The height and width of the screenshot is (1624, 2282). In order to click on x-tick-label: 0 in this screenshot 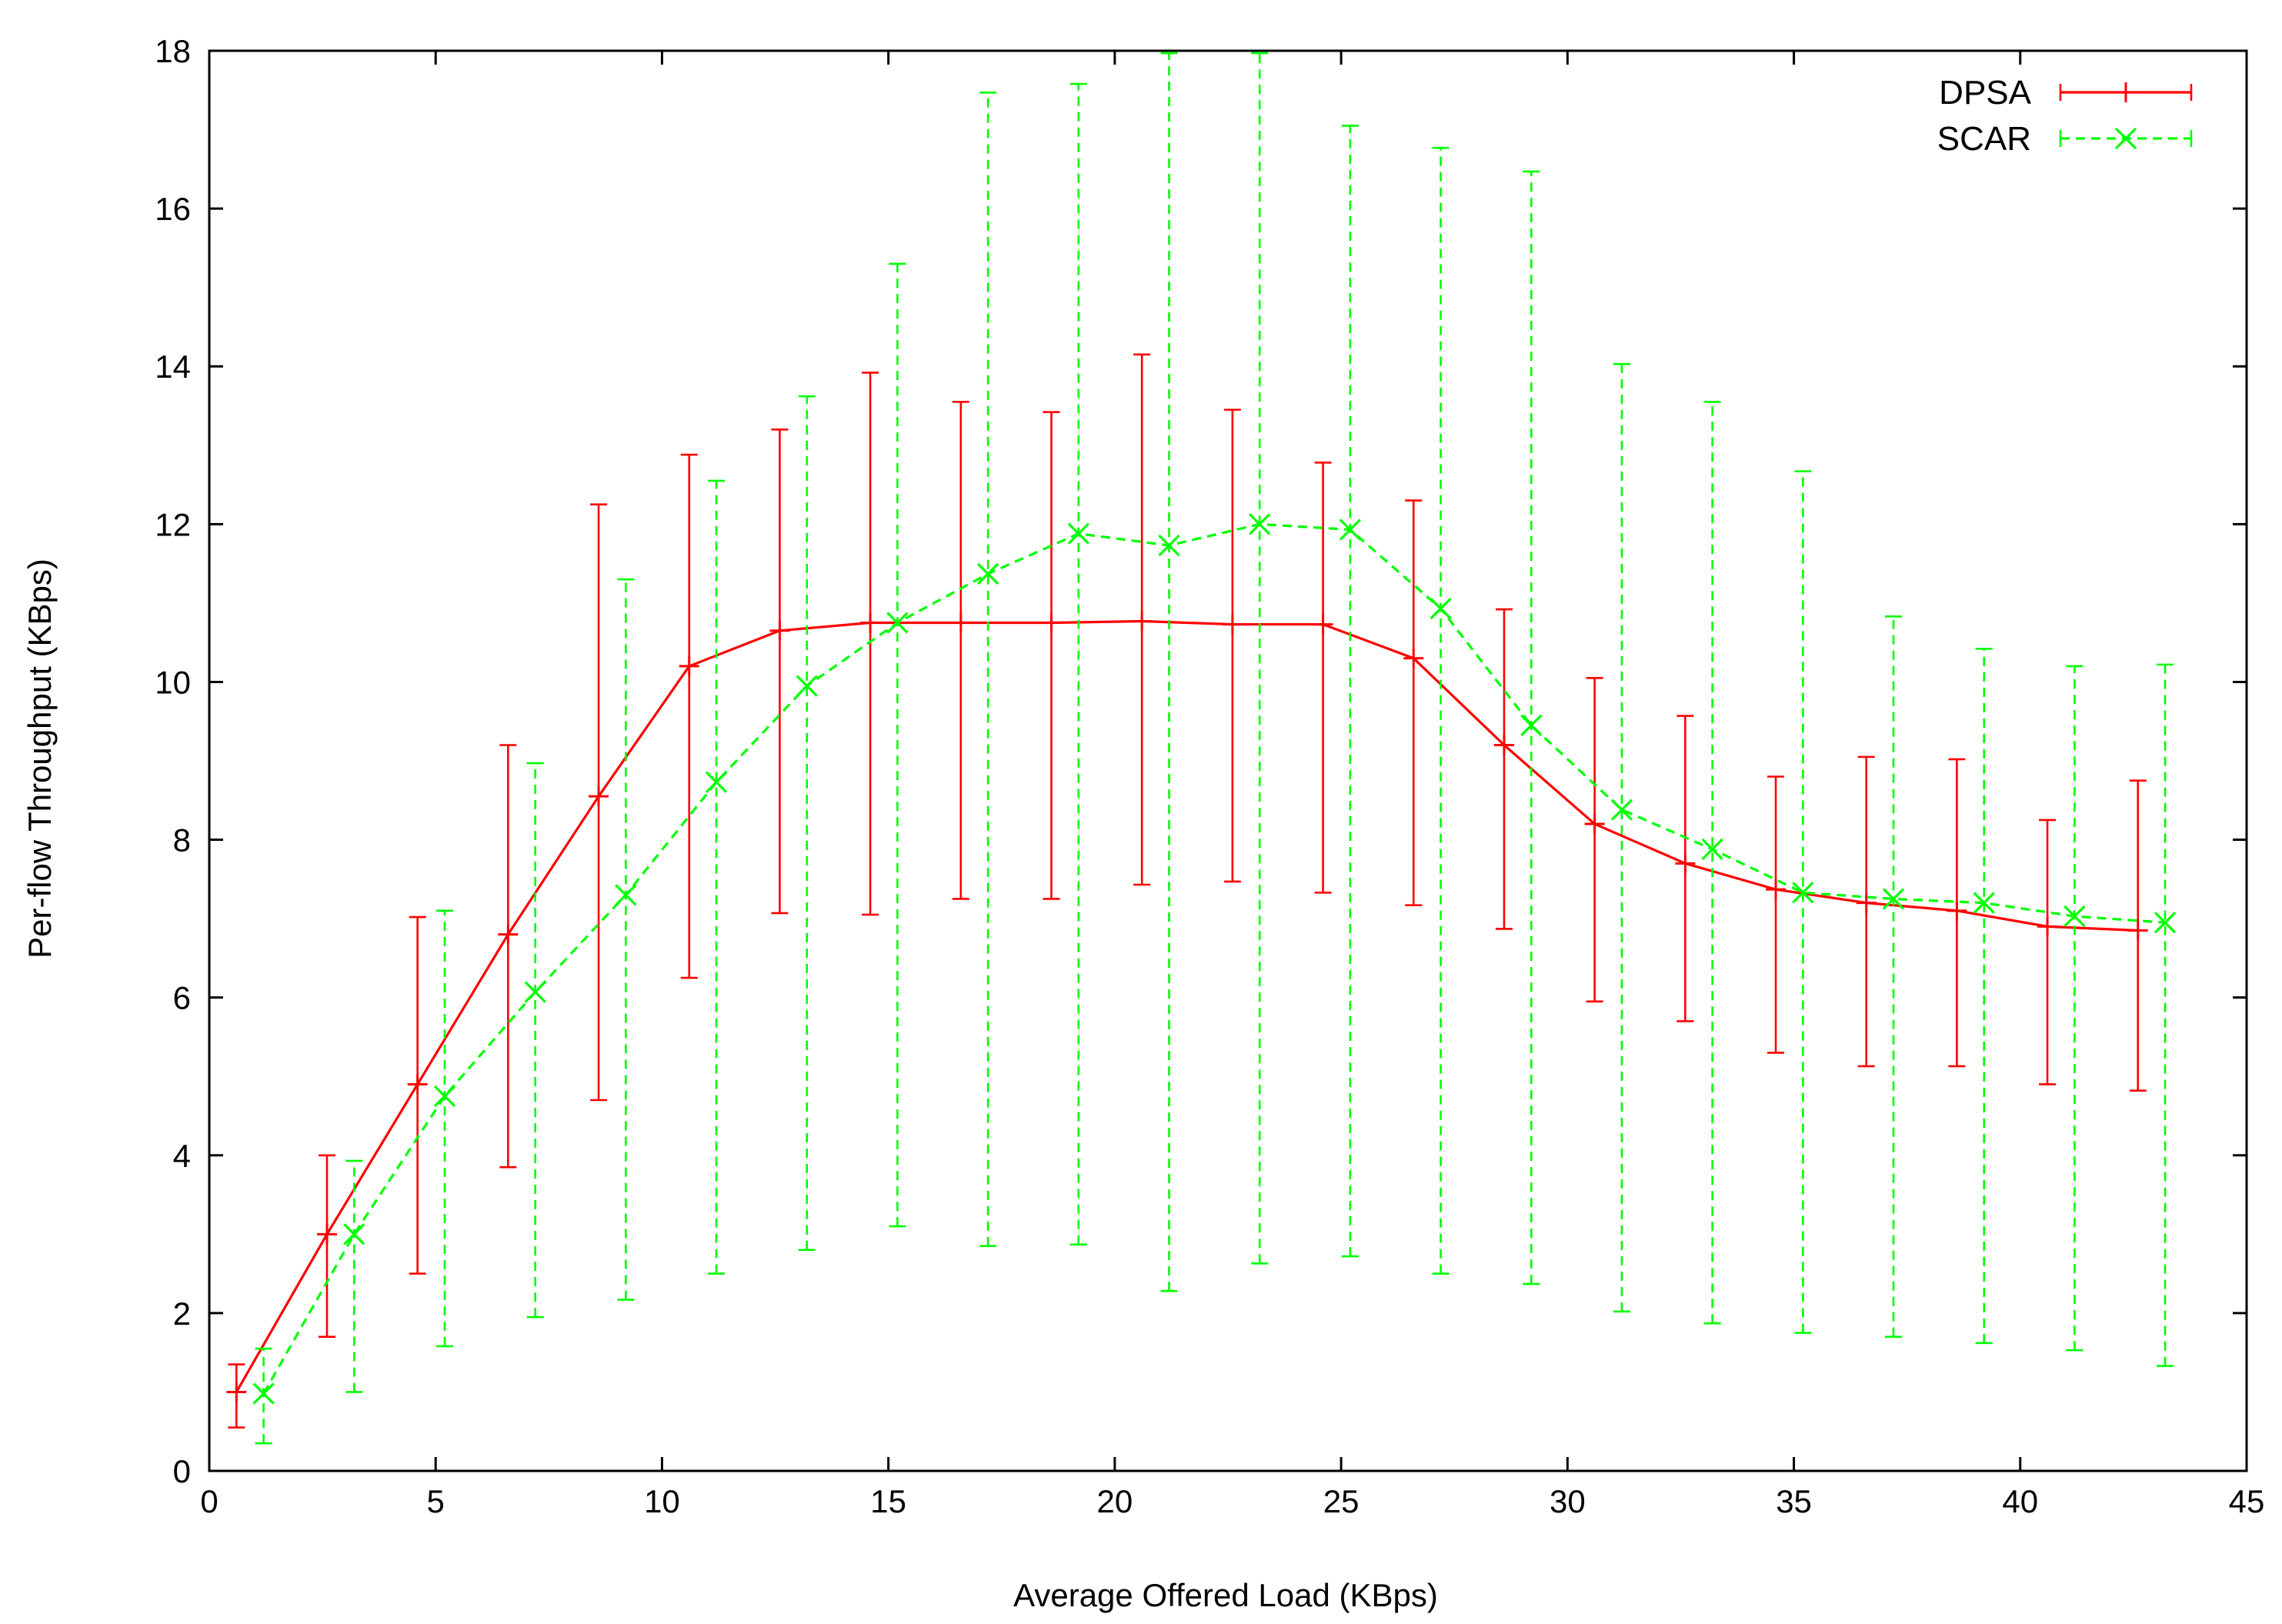, I will do `click(209, 1501)`.